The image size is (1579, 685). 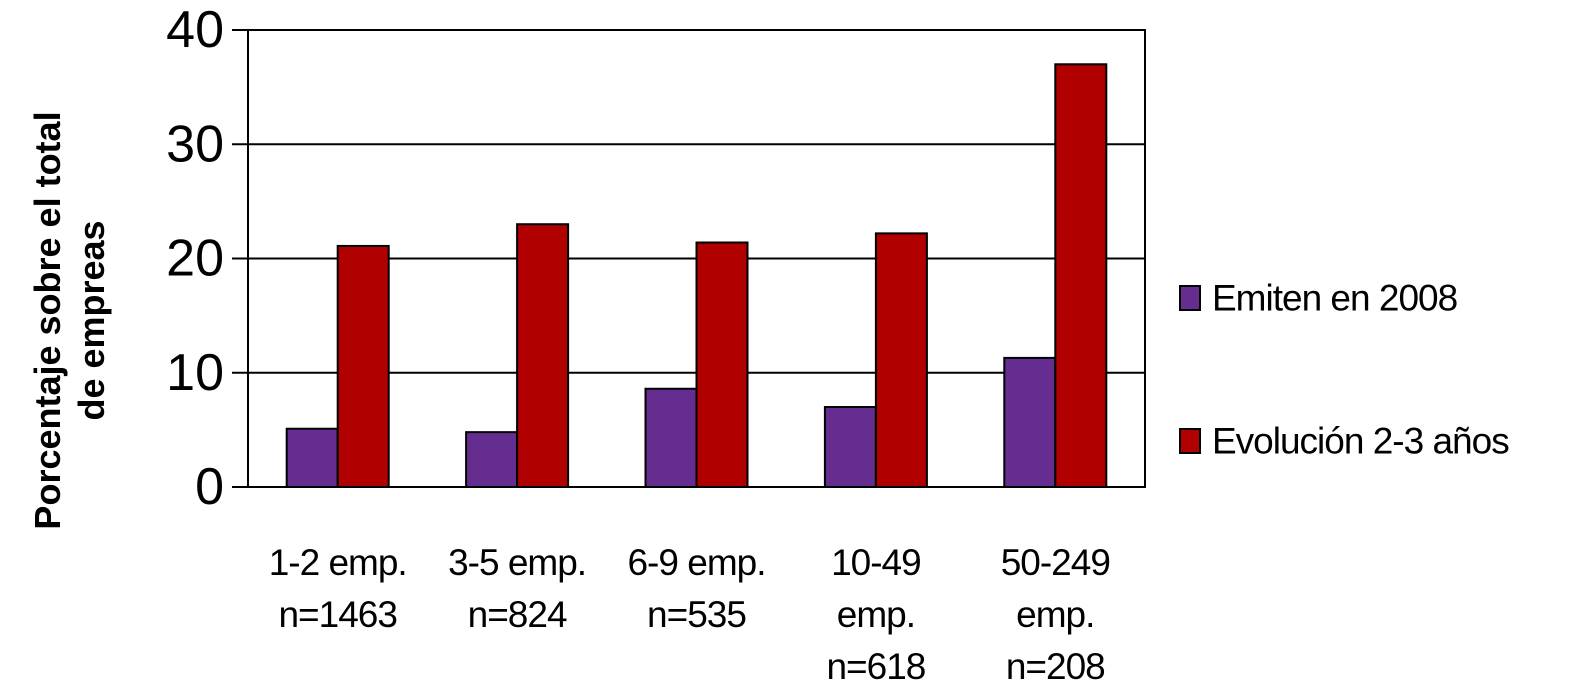 I want to click on x-tick-label-line: 1-2 emp., so click(x=338, y=562).